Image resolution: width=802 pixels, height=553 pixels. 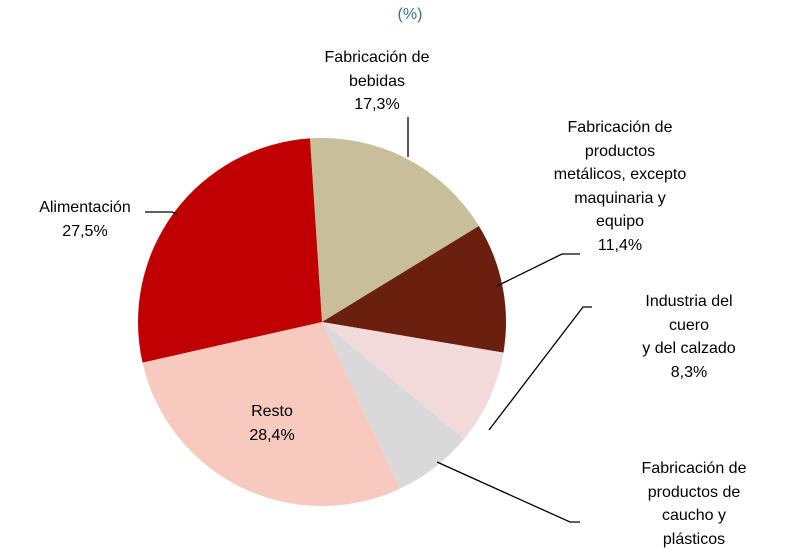 I want to click on category-label: Fabricación de bebidas, so click(x=377, y=69).